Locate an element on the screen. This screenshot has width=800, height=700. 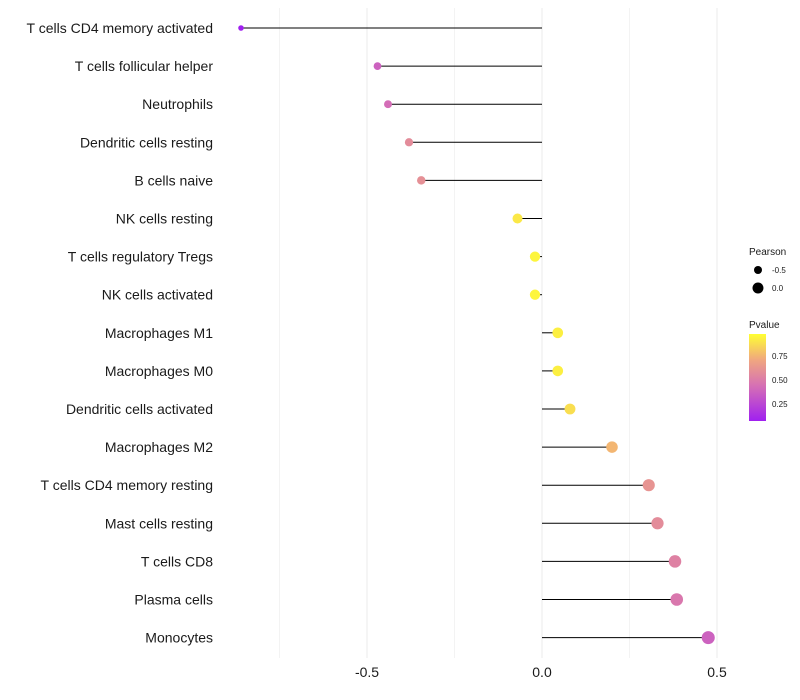
category-label: Macrophages M0 is located at coordinates (159, 371).